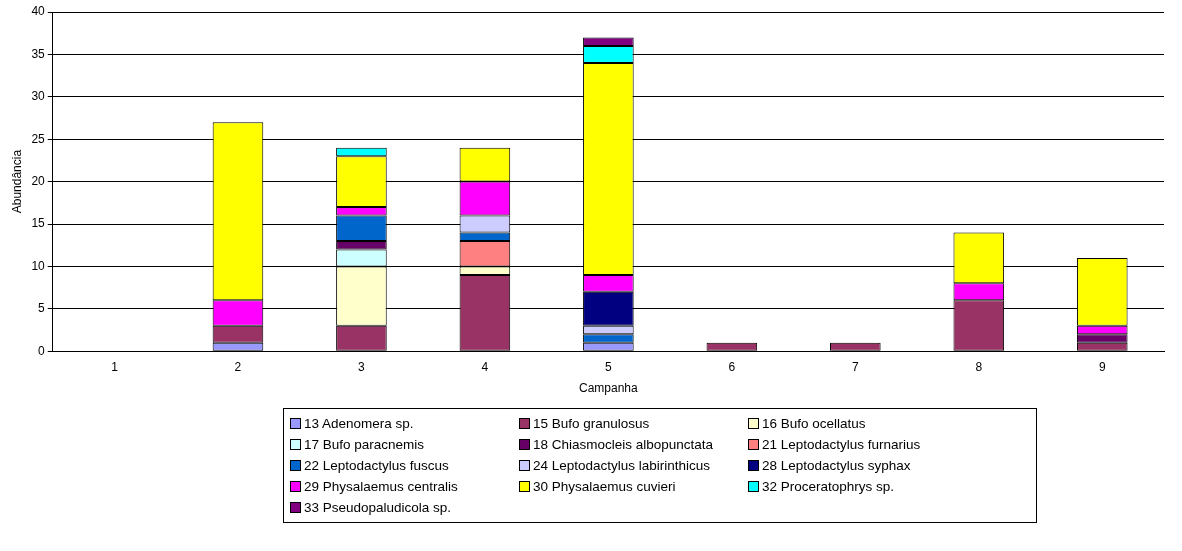  What do you see at coordinates (609, 388) in the screenshot?
I see `x-axis-title: Campanha` at bounding box center [609, 388].